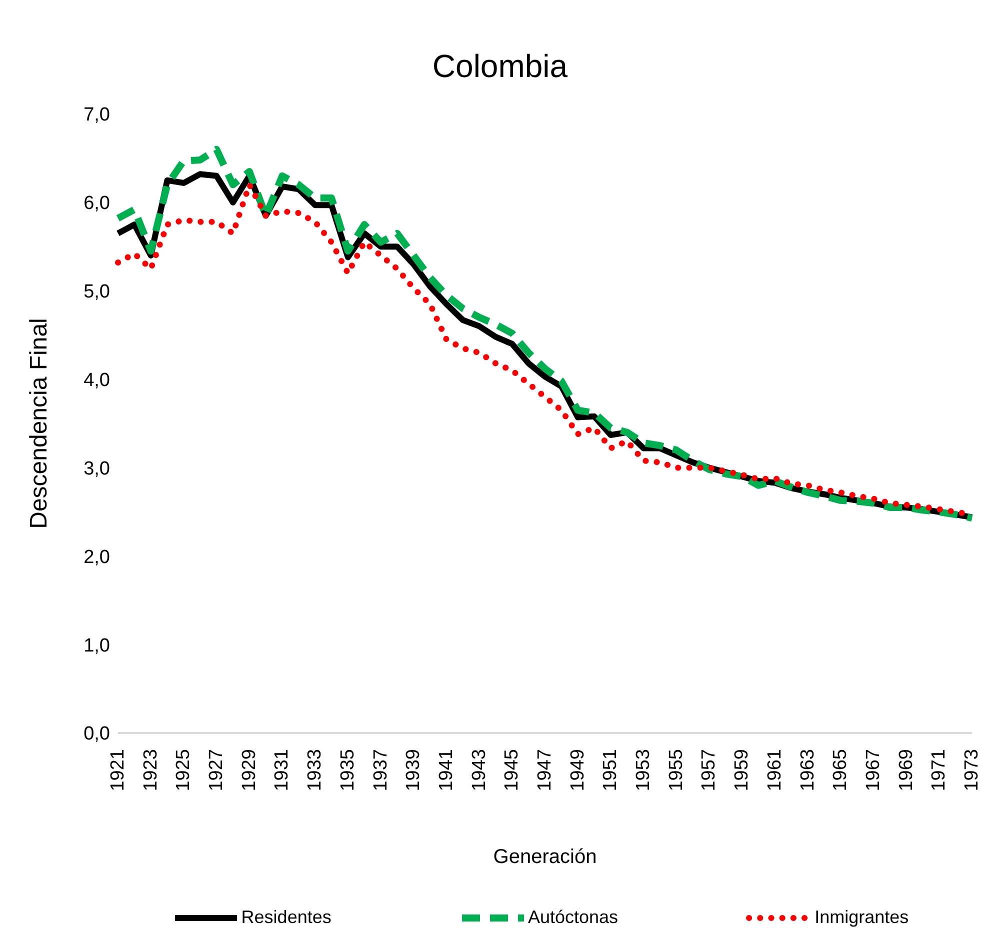 The width and height of the screenshot is (1000, 949). I want to click on y-axis-title: Descendencia Final, so click(39, 423).